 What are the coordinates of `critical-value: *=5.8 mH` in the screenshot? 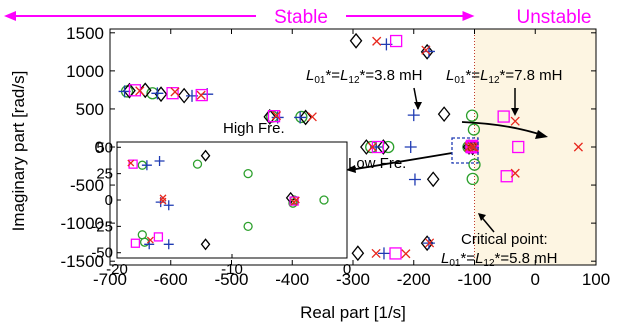 It's located at (526, 258).